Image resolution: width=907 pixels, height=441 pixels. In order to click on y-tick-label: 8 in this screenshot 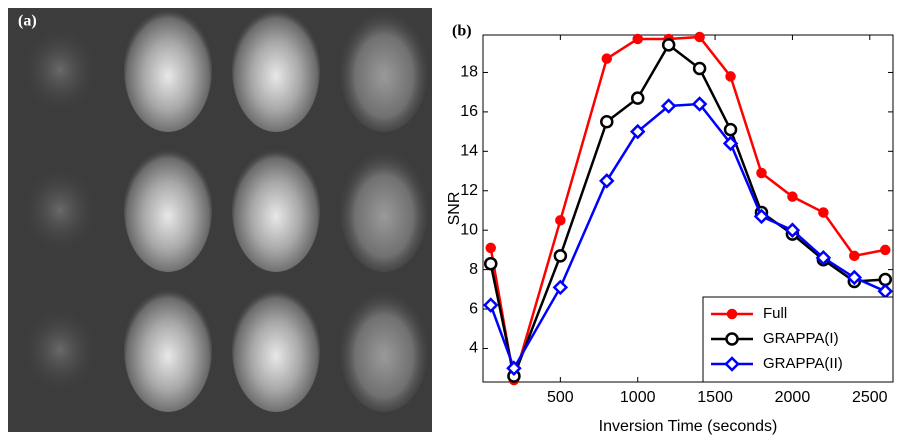, I will do `click(473, 269)`.